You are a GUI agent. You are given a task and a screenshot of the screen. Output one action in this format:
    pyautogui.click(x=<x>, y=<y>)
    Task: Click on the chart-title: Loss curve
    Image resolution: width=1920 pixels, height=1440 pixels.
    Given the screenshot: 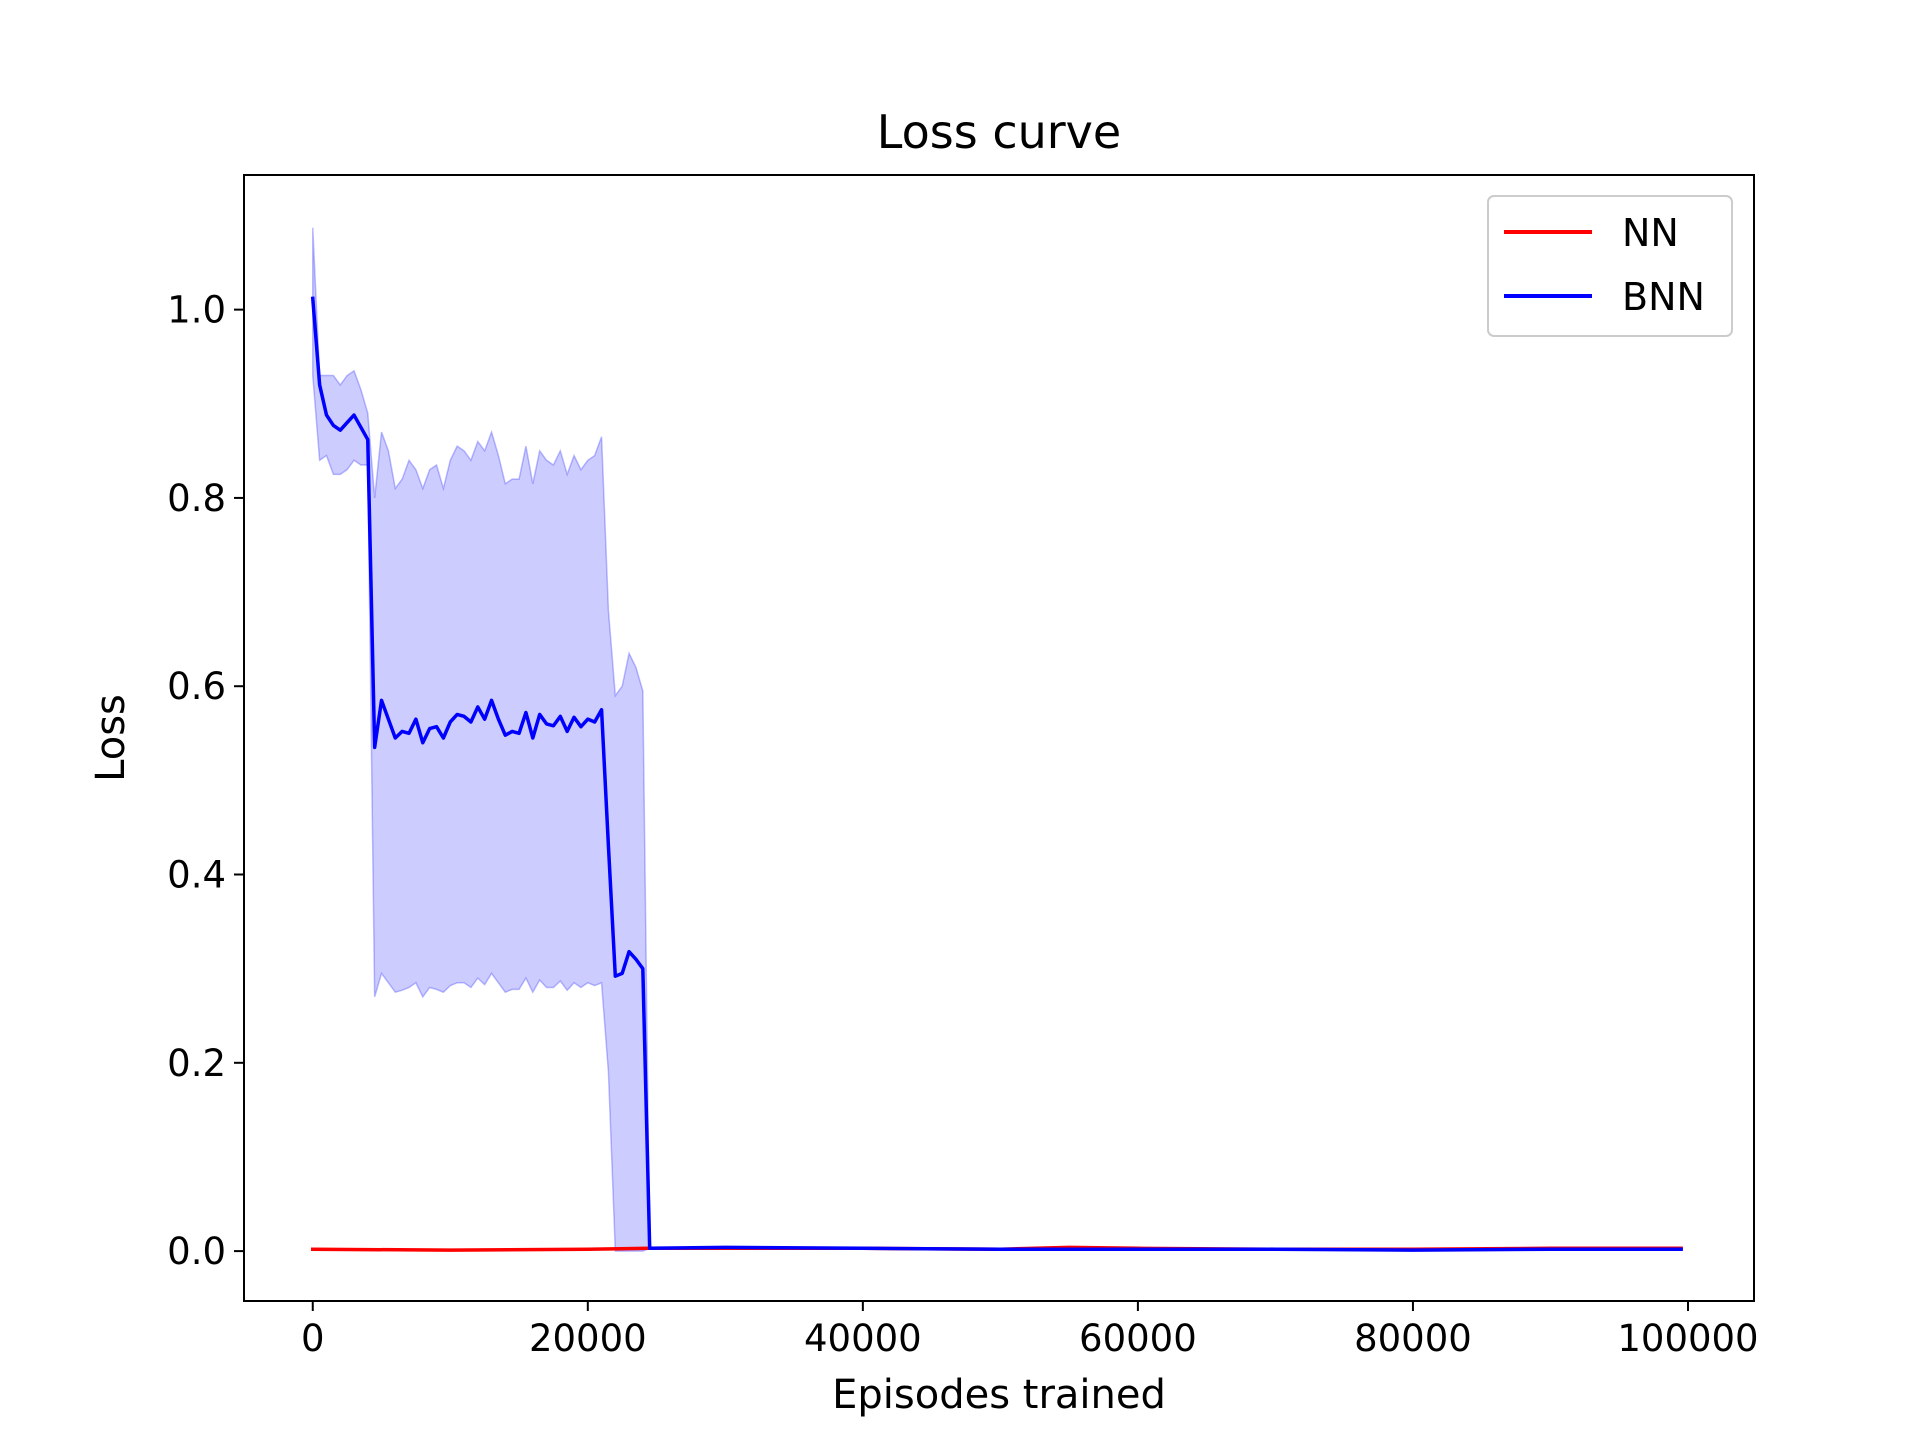 What is the action you would take?
    pyautogui.click(x=999, y=132)
    